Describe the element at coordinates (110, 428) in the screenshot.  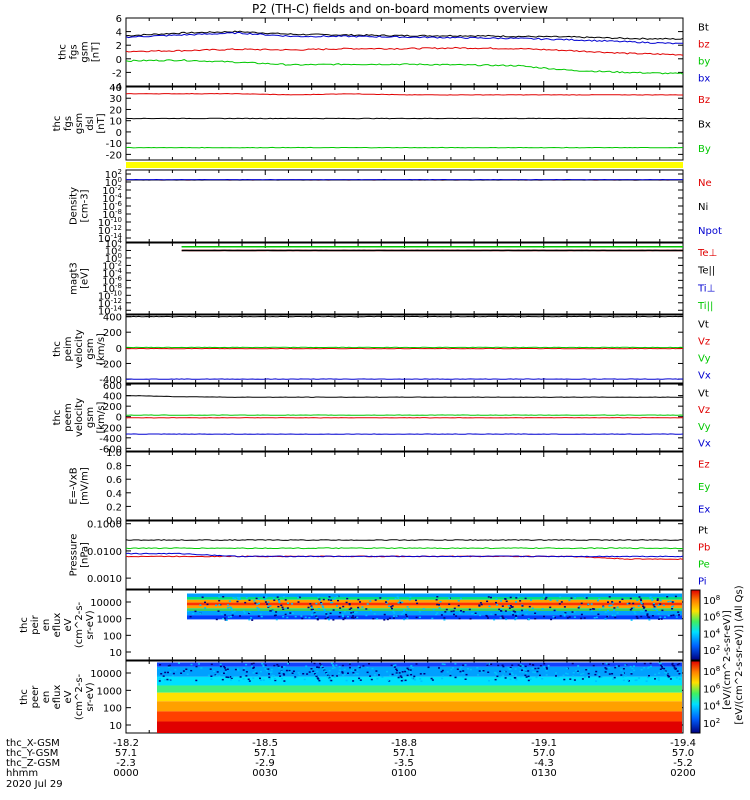
I see `y-tick-label: -200` at that location.